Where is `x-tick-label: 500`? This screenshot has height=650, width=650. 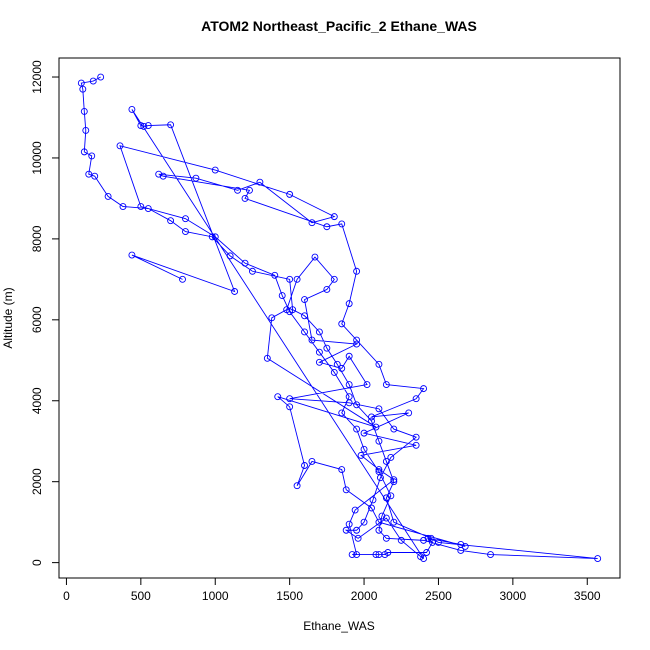
x-tick-label: 500 is located at coordinates (141, 596).